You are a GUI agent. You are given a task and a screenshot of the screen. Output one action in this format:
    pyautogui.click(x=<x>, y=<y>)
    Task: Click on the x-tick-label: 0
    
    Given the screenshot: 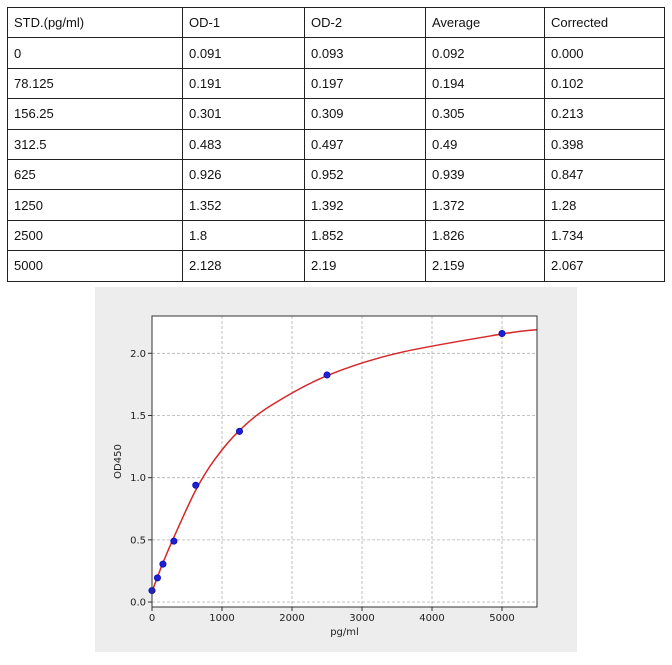 What is the action you would take?
    pyautogui.click(x=152, y=618)
    